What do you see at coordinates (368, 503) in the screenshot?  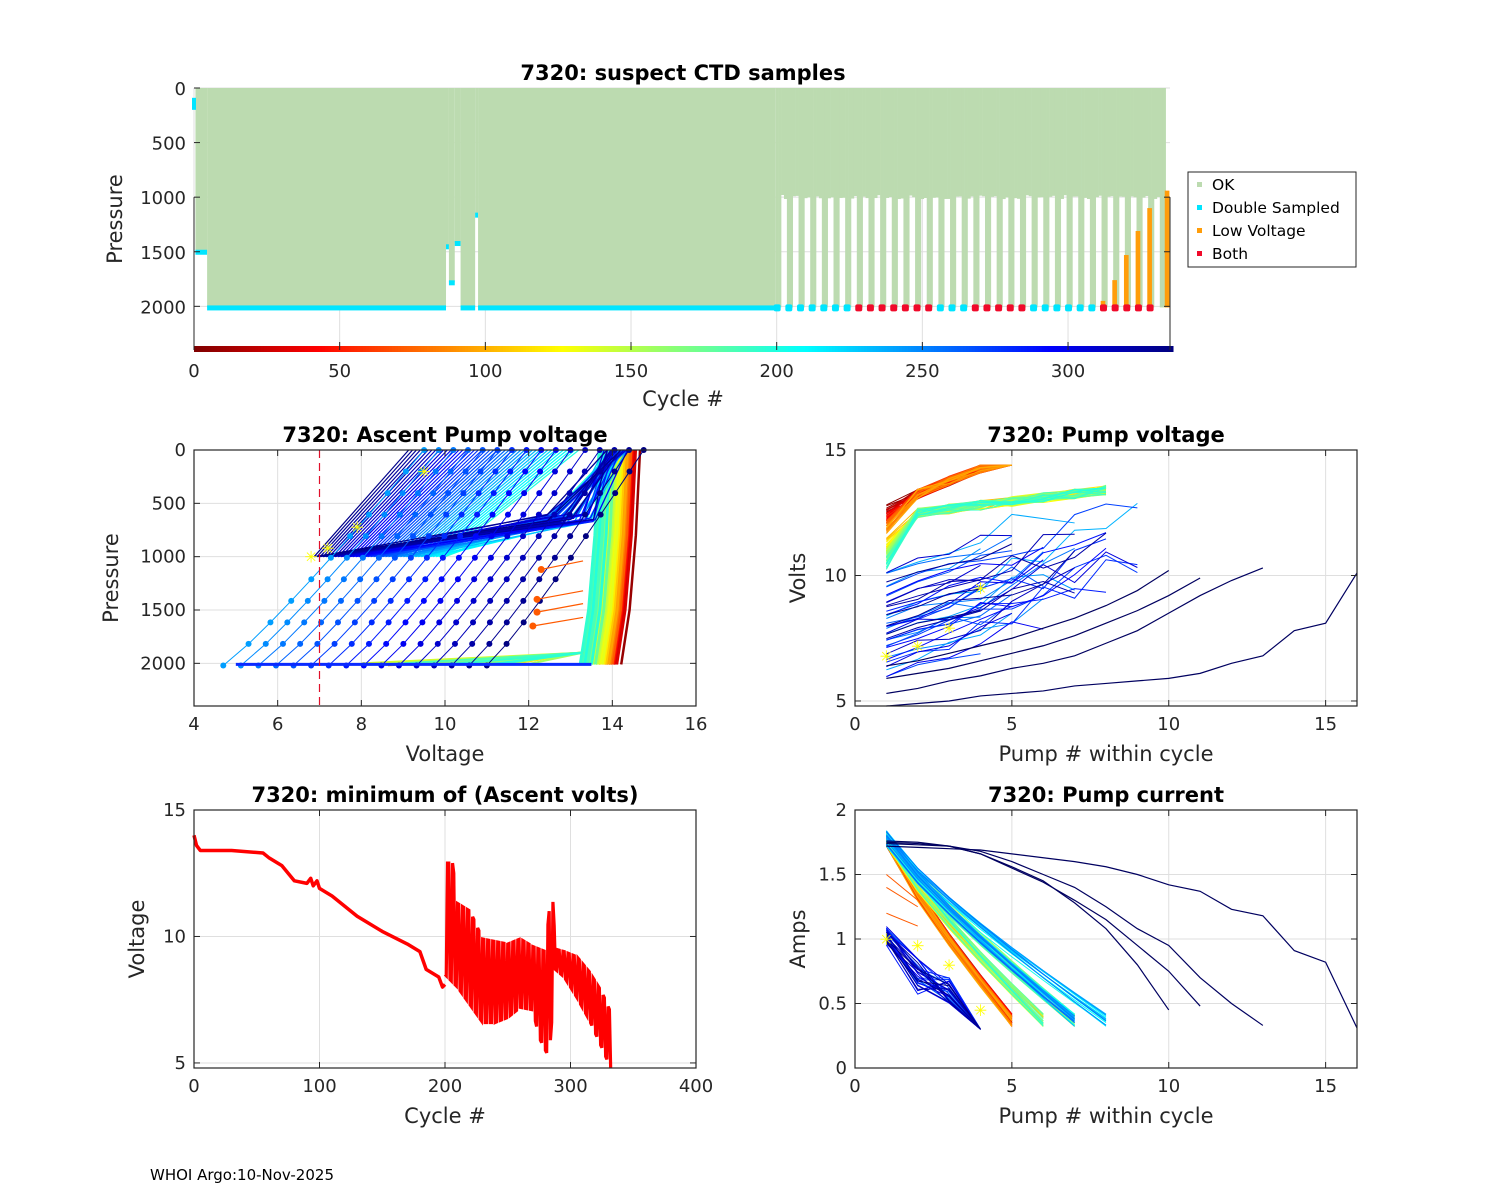 I see `ascent-profile-line` at bounding box center [368, 503].